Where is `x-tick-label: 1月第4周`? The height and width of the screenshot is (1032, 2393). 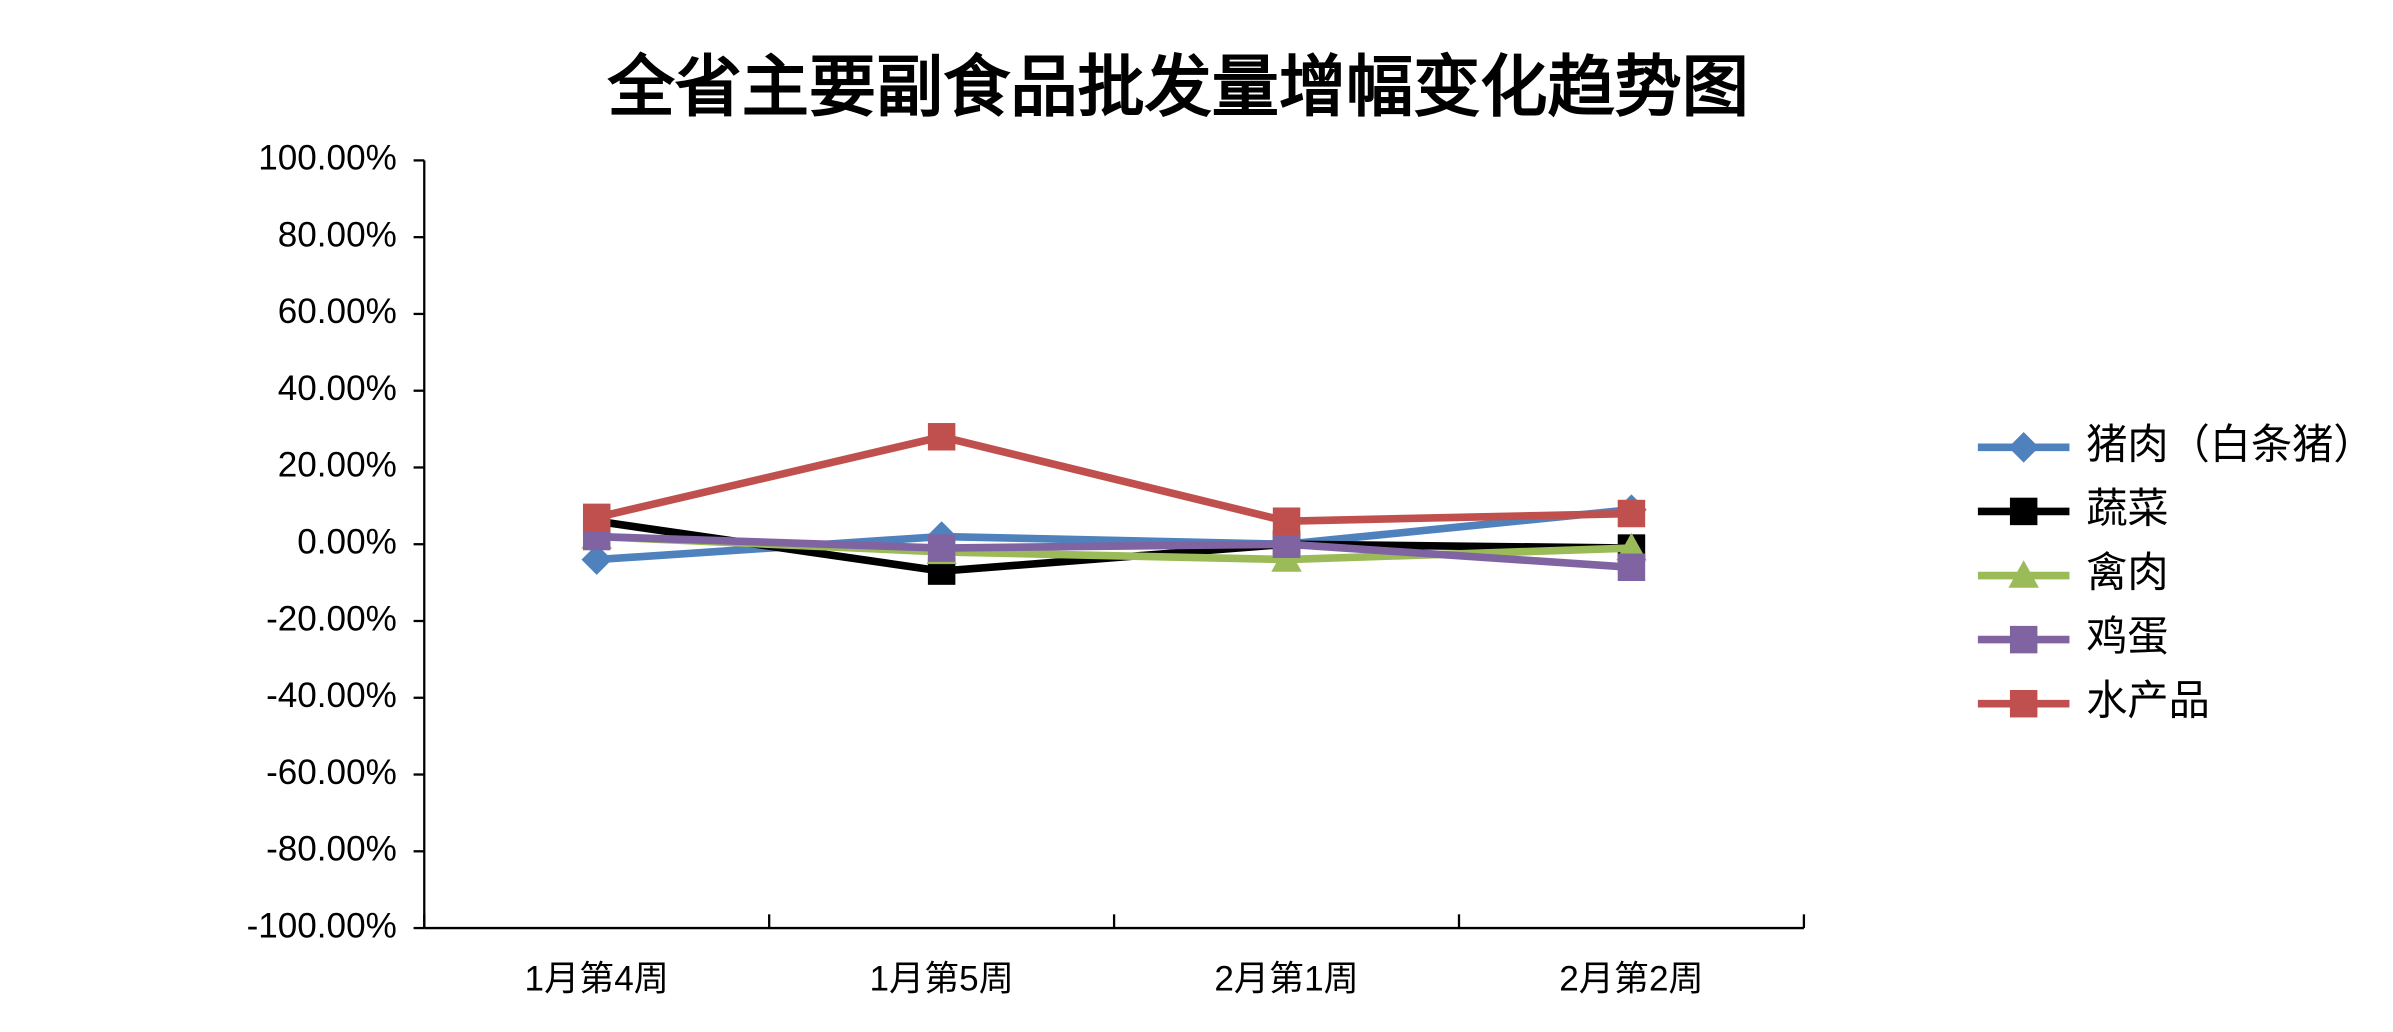
x-tick-label: 1月第4周 is located at coordinates (597, 979).